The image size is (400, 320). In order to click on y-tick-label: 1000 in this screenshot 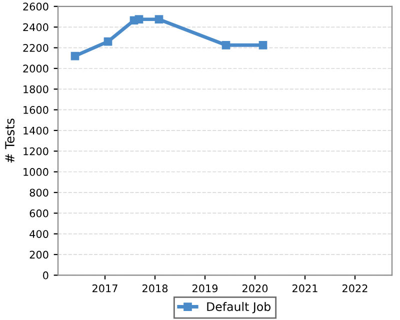, I will do `click(36, 172)`.